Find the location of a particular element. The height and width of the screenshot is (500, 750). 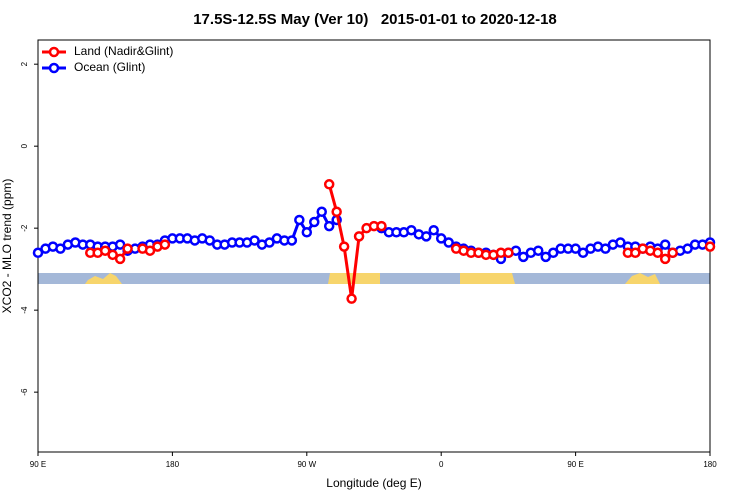

topography-strip is located at coordinates (374, 278).